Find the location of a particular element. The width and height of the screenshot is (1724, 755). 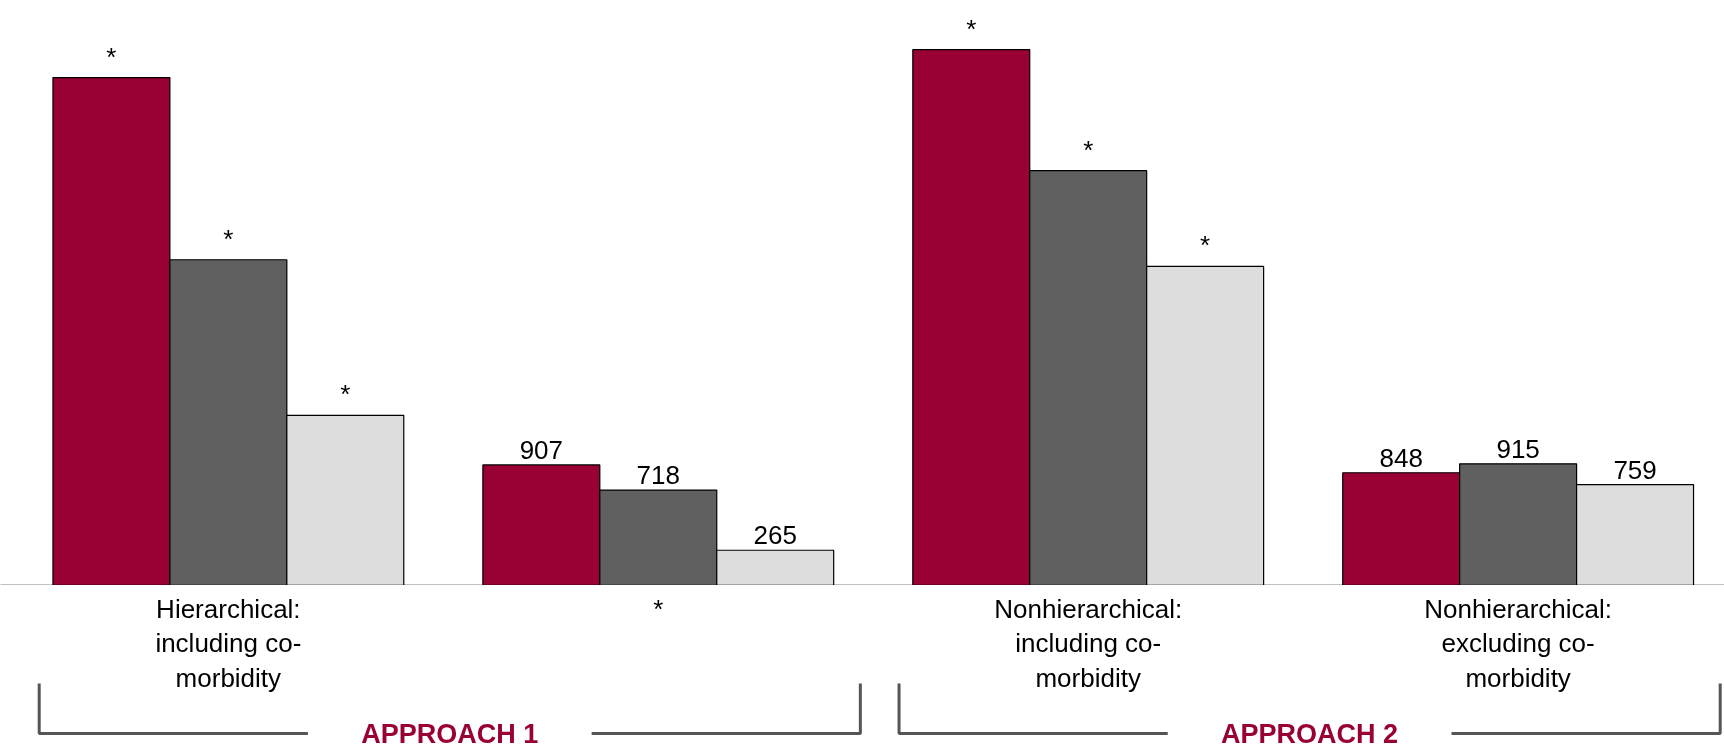

text: APPROACH 2 is located at coordinates (1310, 733).